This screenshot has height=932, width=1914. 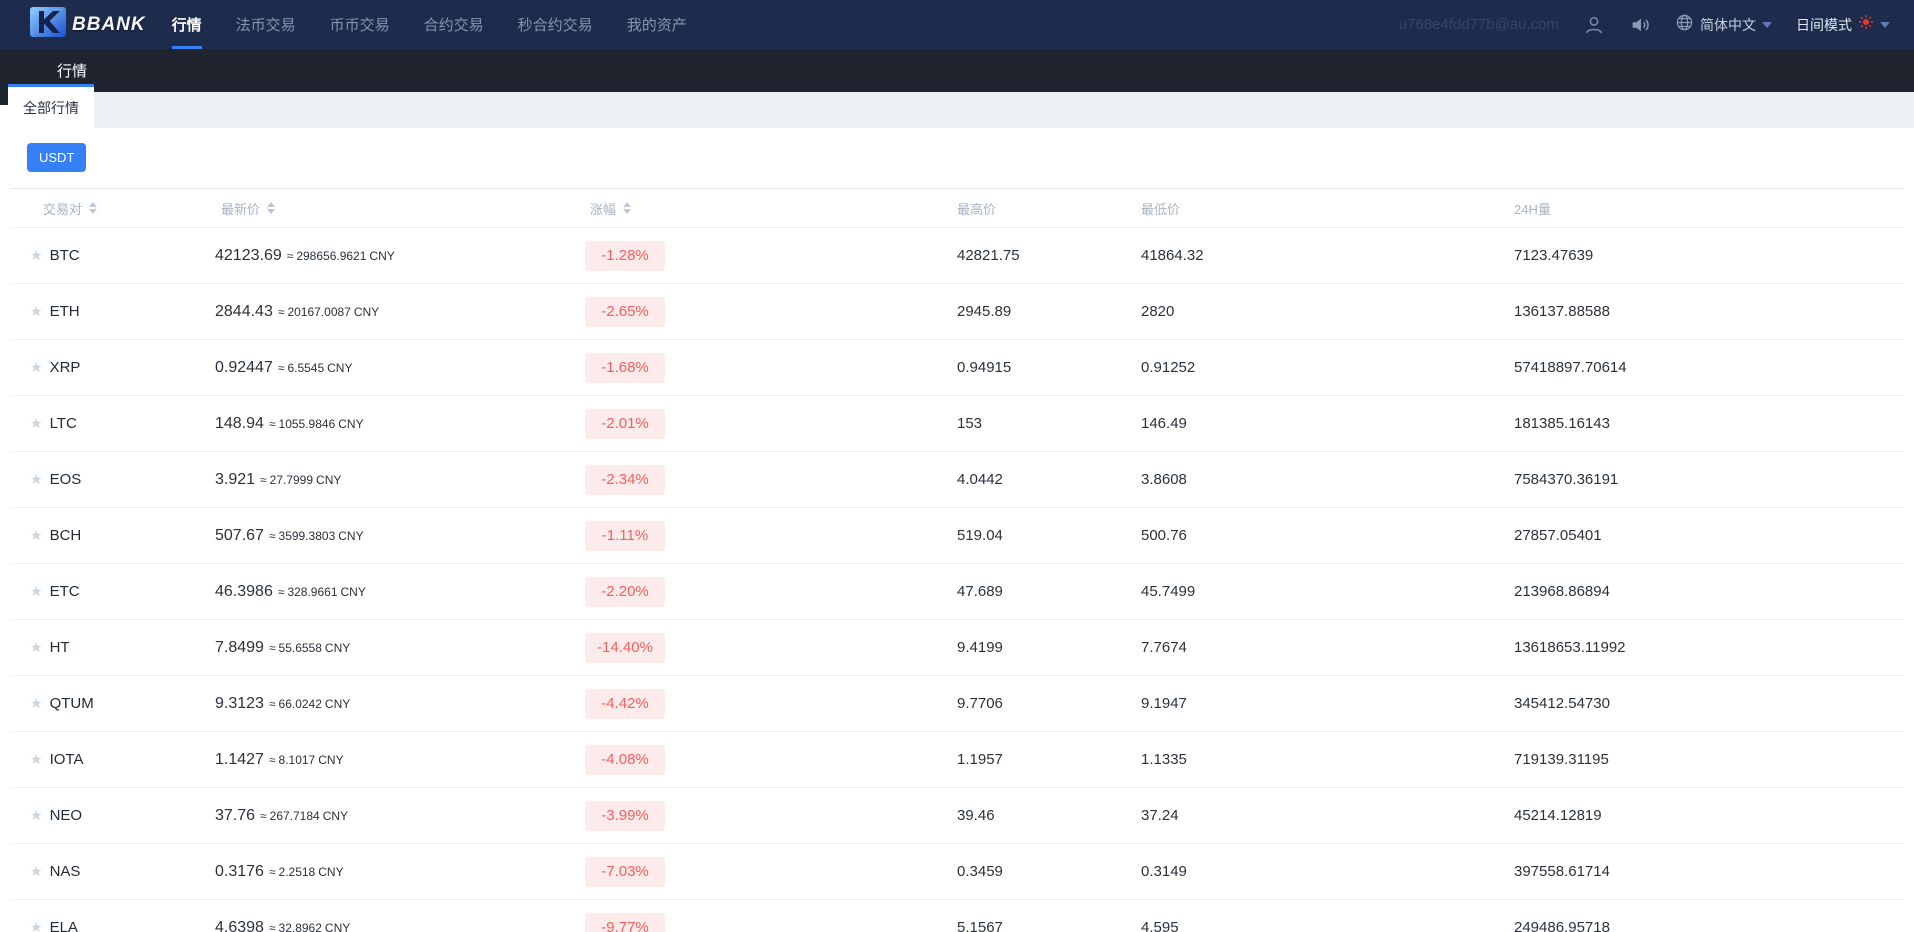 I want to click on last-price-cell: 0.92447 ≈ 6.5545 CNY, so click(x=400, y=368).